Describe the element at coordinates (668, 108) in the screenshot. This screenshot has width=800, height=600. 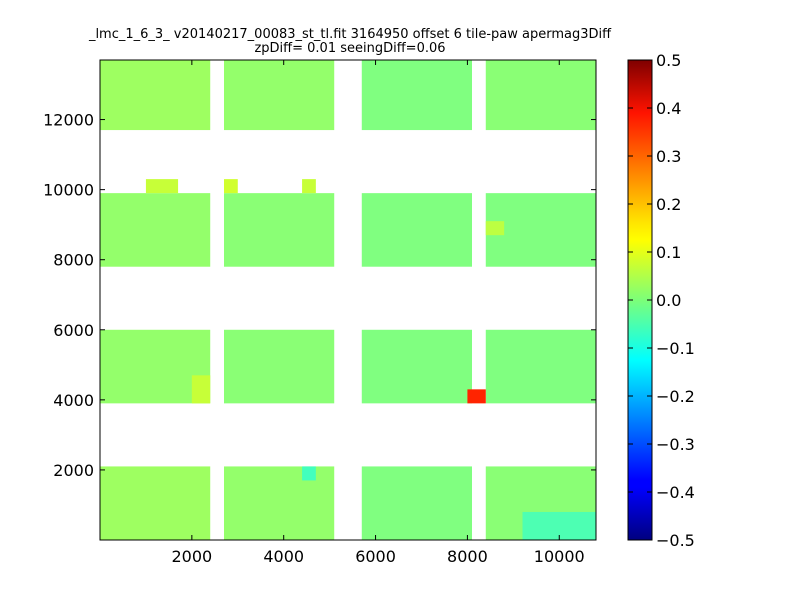
I see `colorbar-tick-label: 0.4` at that location.